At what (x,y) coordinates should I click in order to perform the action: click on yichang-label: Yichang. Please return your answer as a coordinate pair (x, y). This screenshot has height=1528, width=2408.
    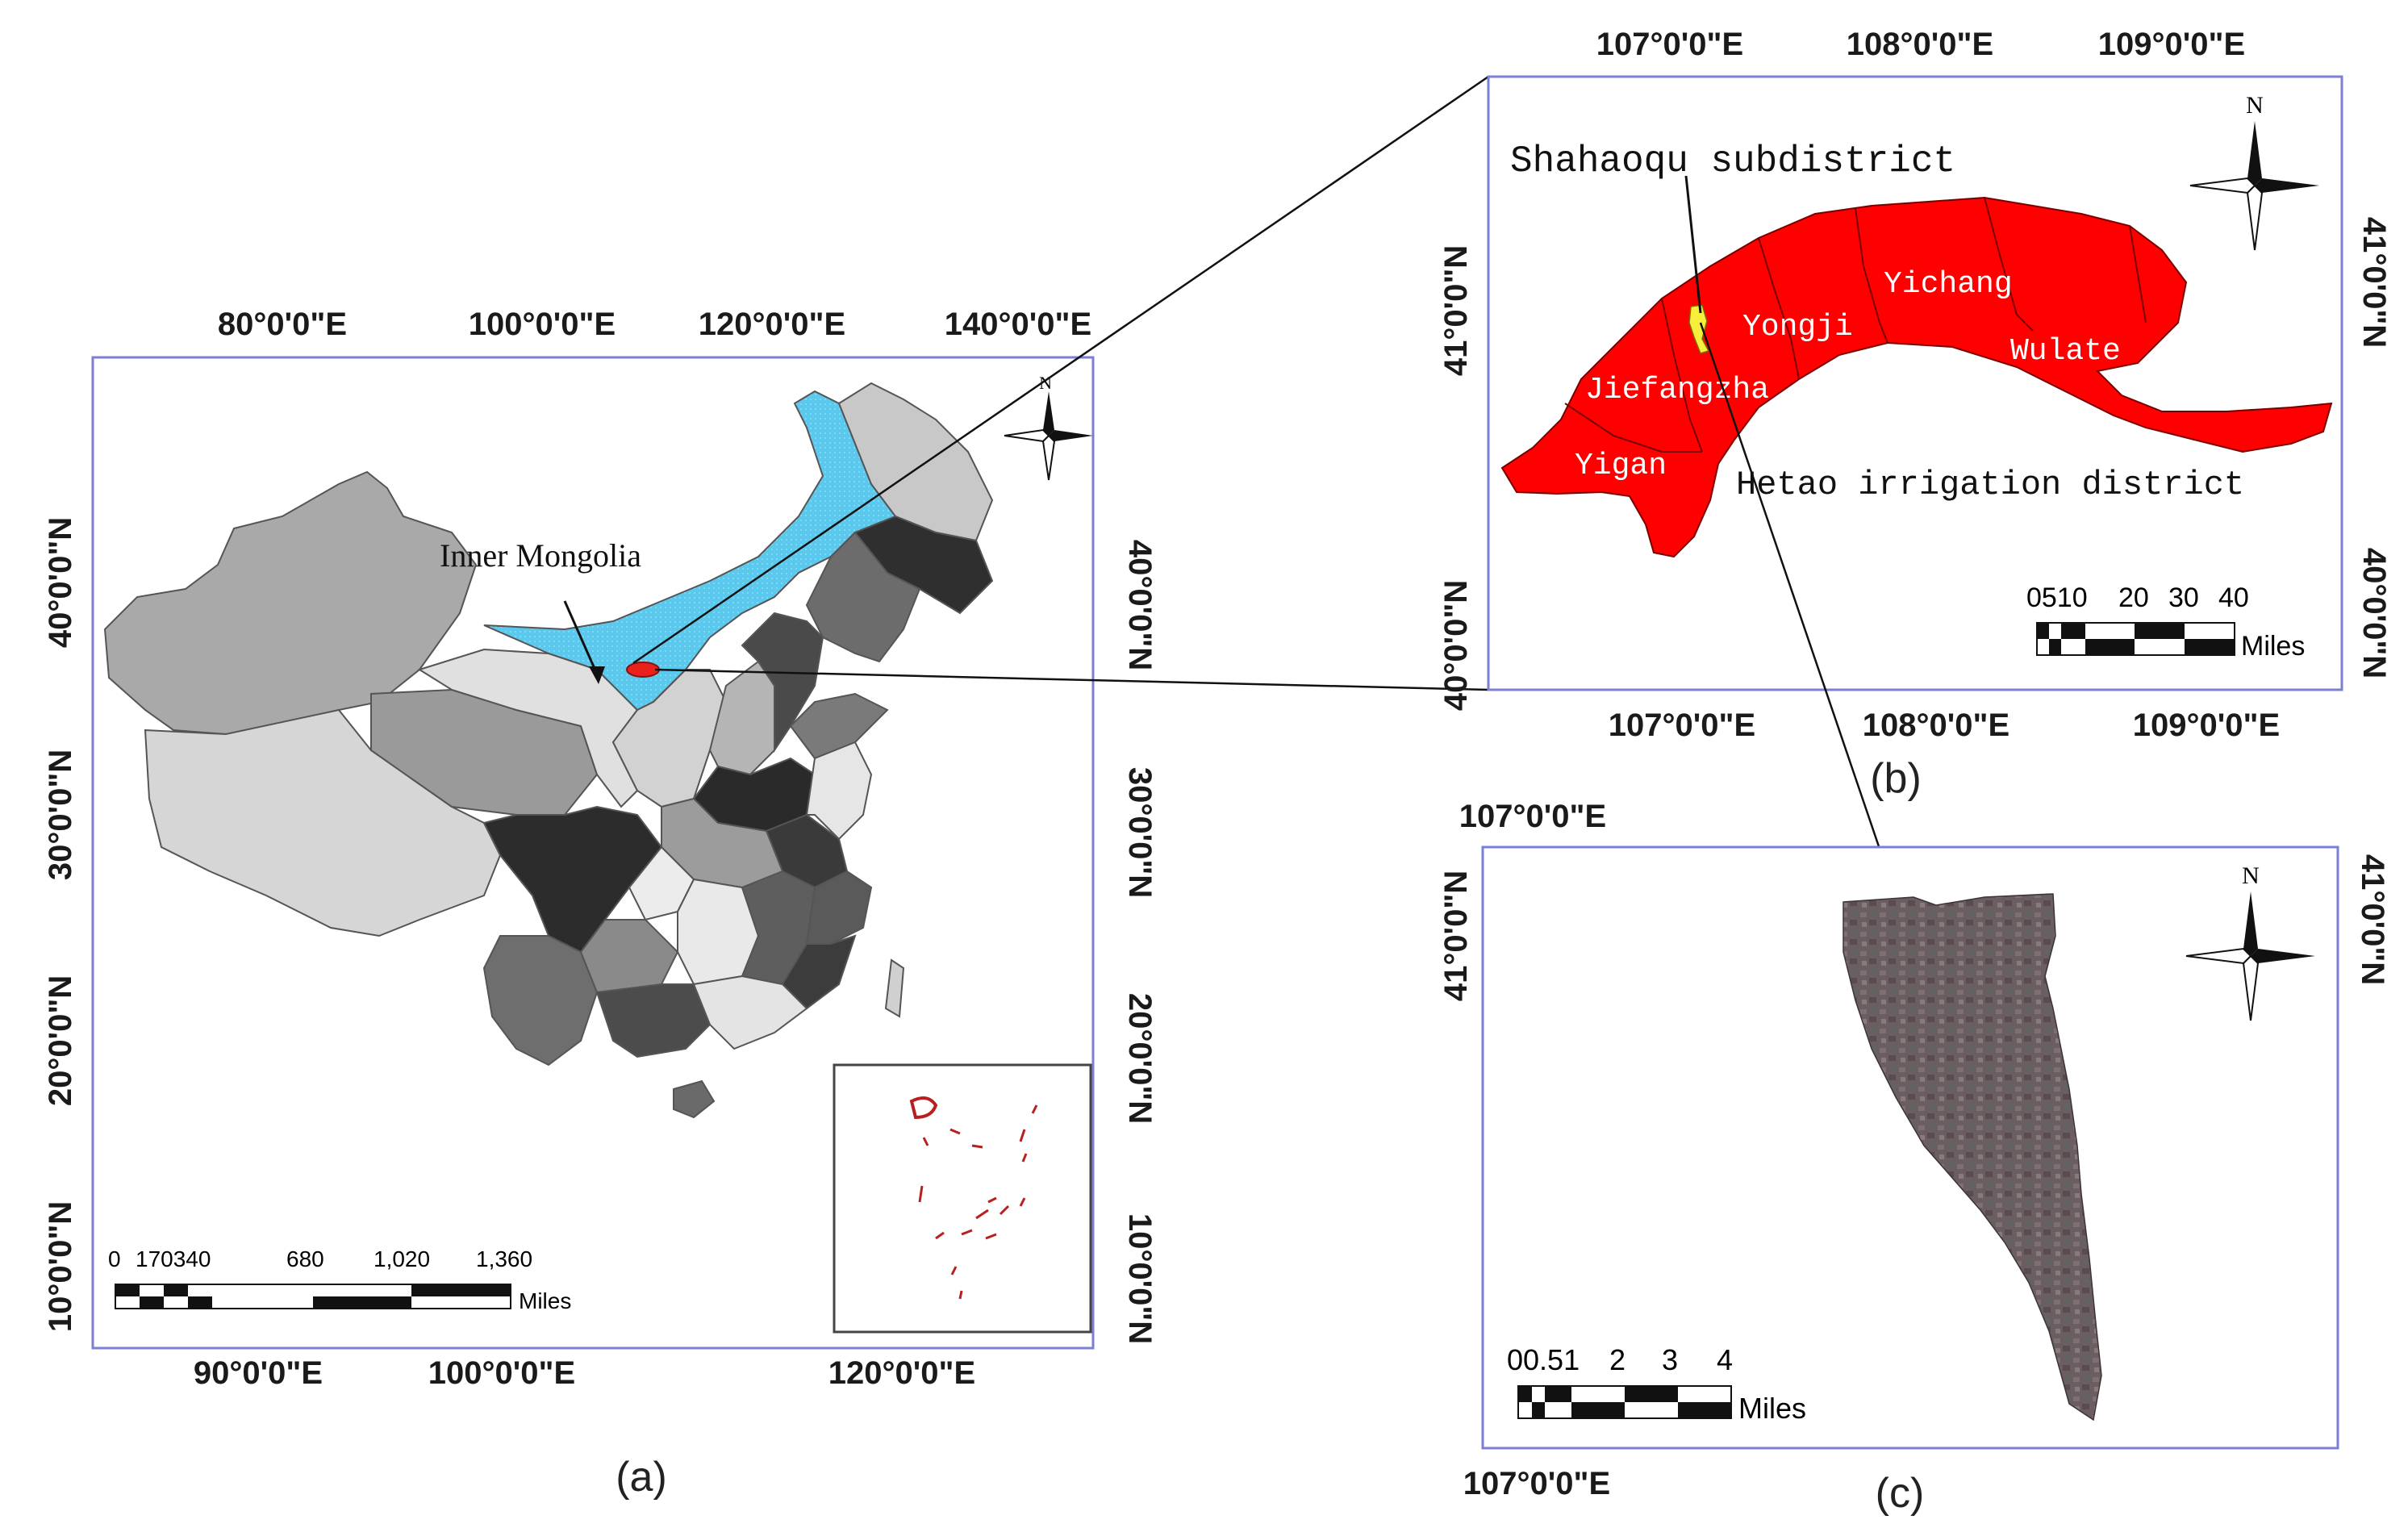
    Looking at the image, I should click on (1948, 284).